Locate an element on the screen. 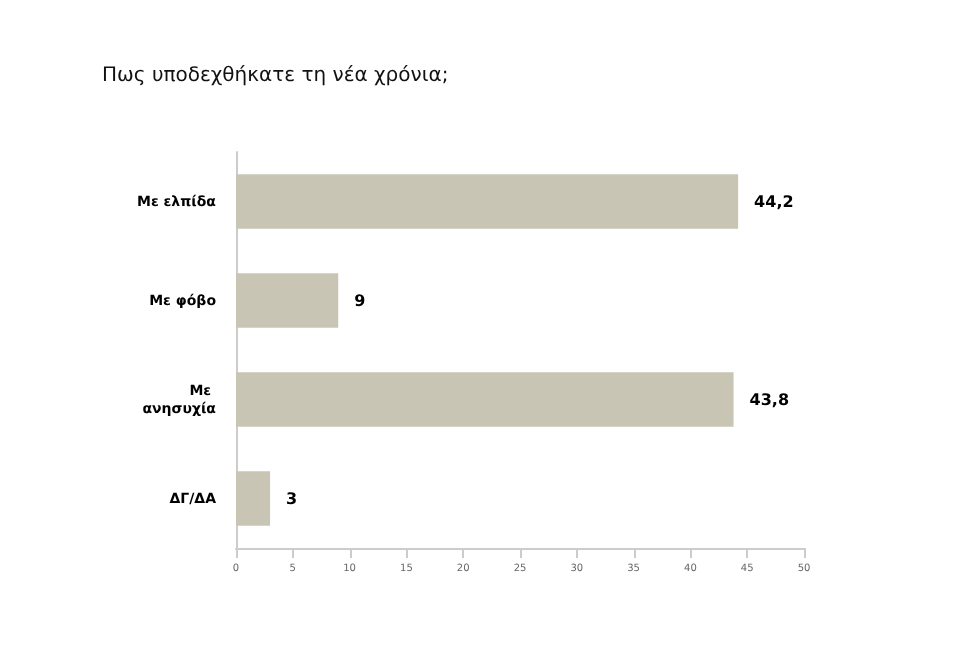 The width and height of the screenshot is (954, 660). chart-title: Πως υποδεχθήκατε τη νέα χρόνια; is located at coordinates (275, 76).